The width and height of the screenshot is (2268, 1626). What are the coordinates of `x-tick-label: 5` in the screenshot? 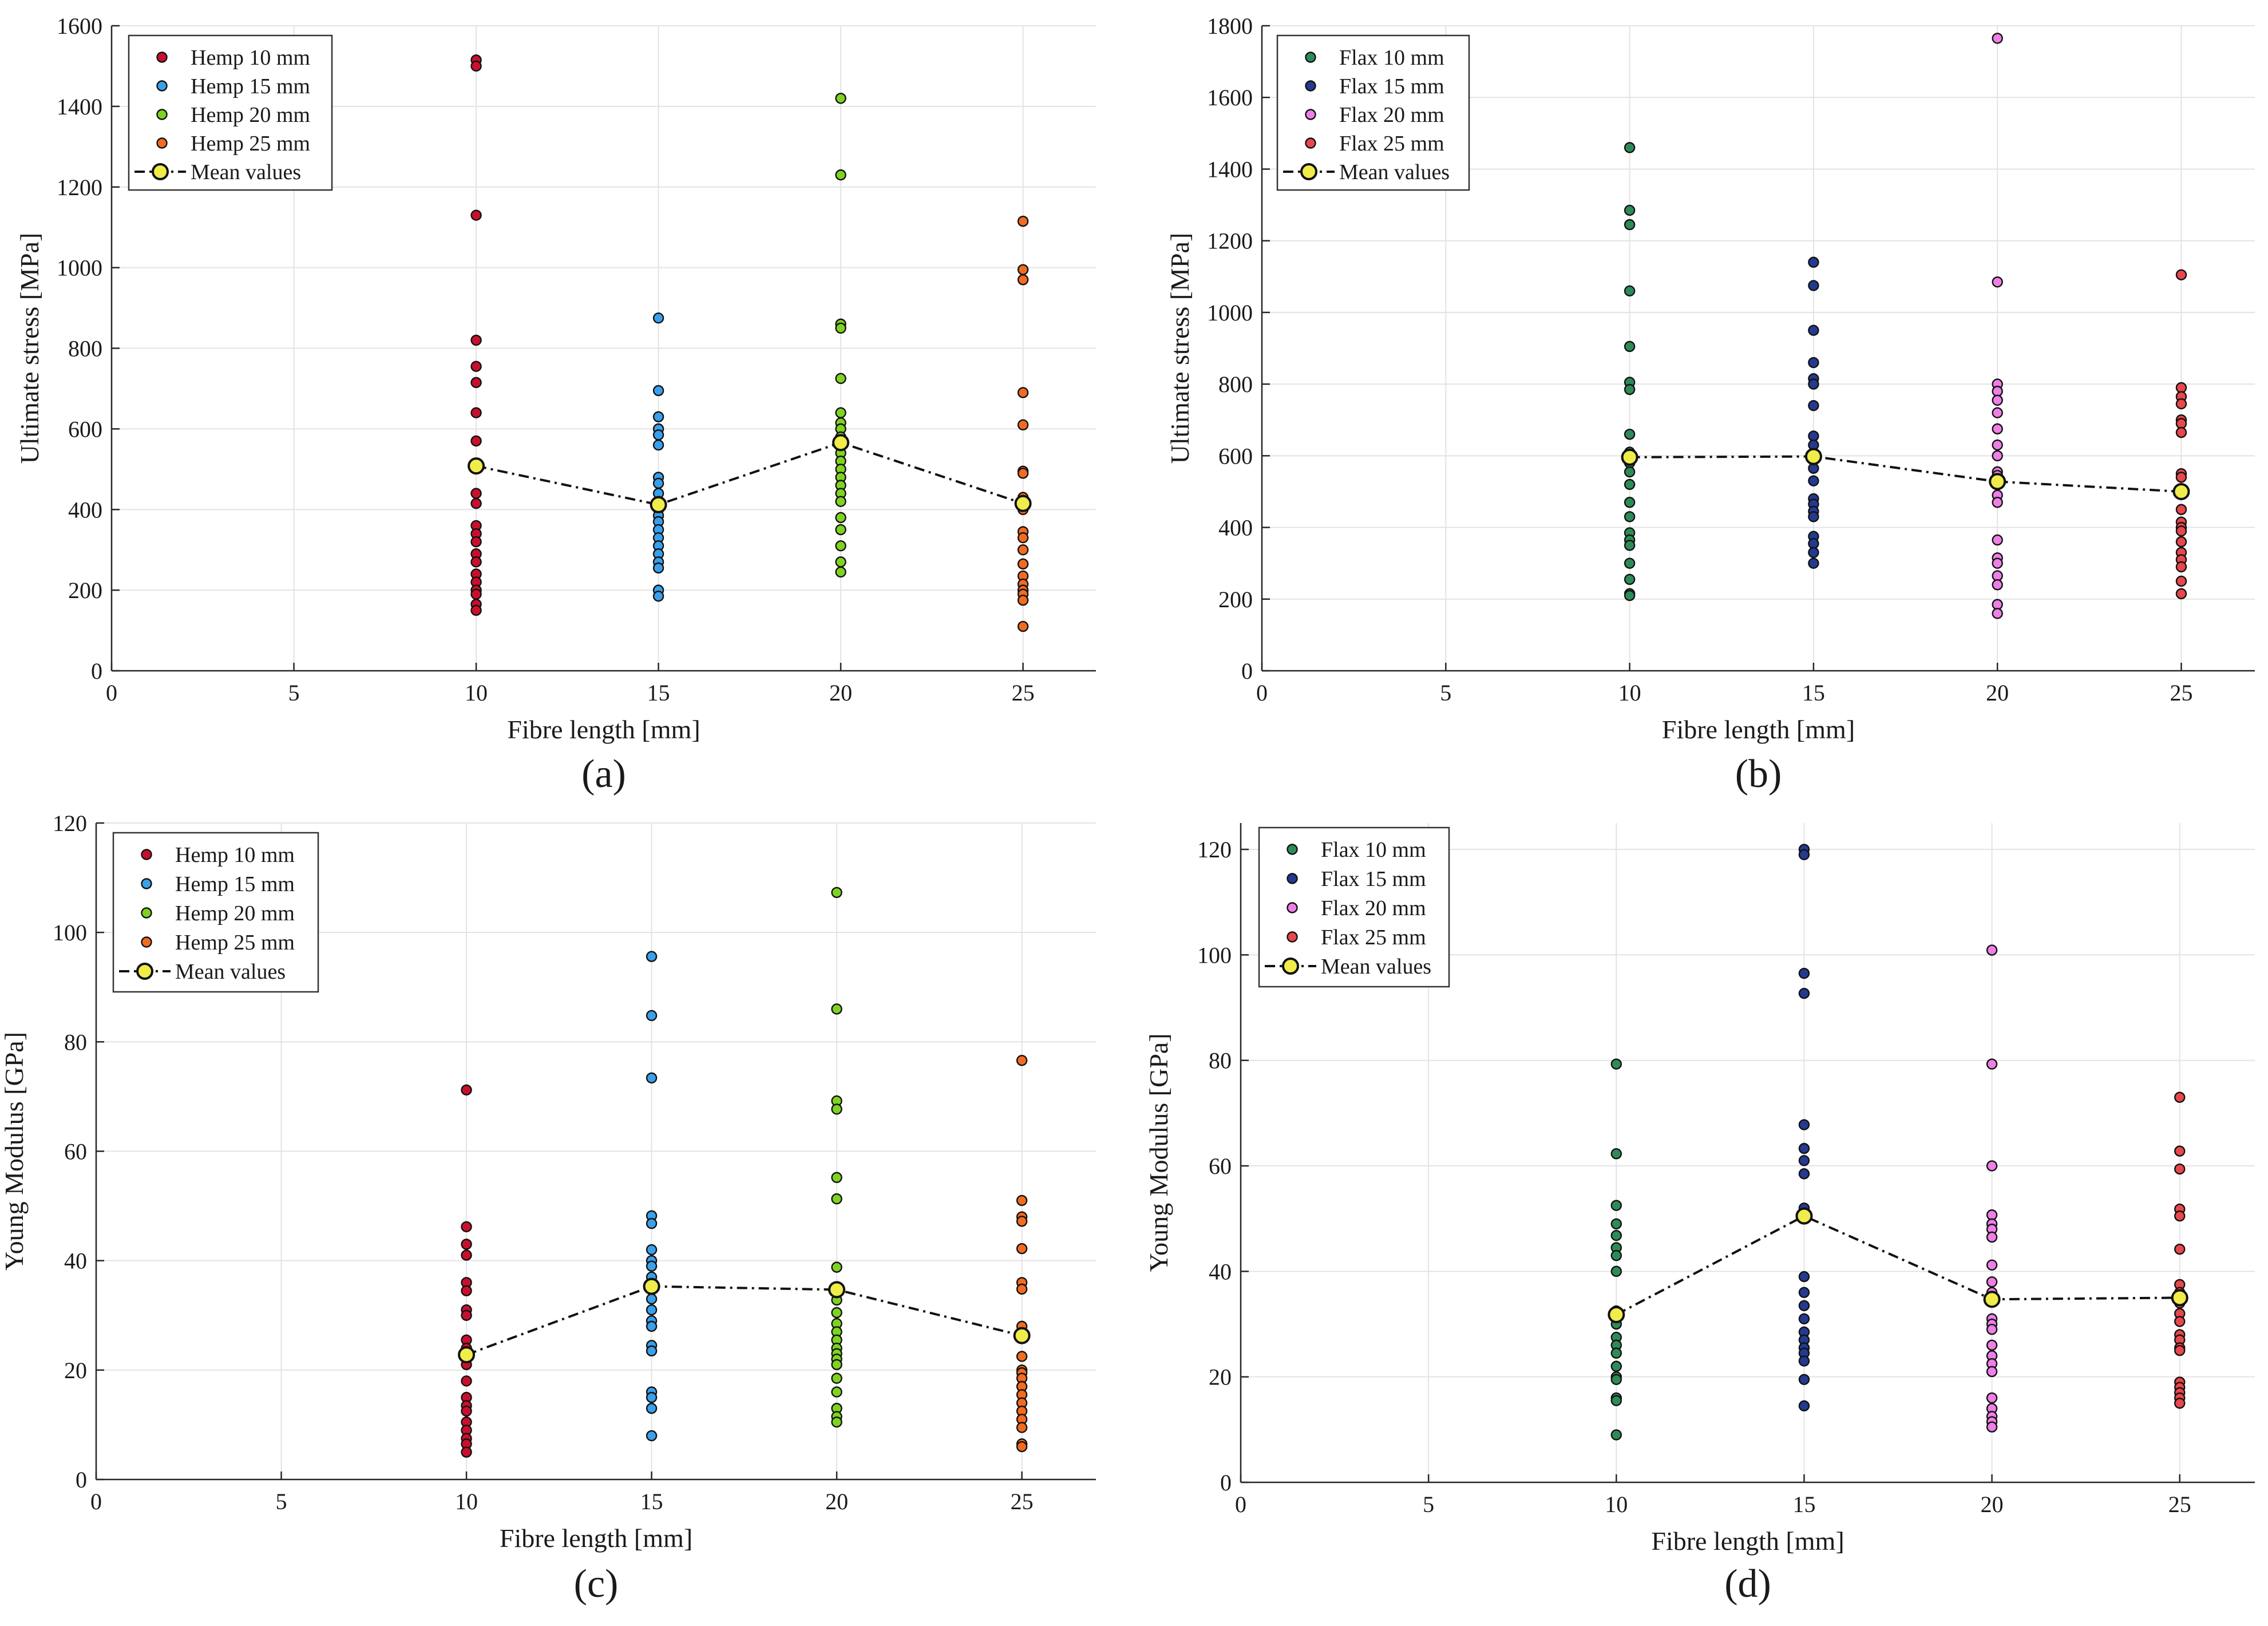 It's located at (281, 1501).